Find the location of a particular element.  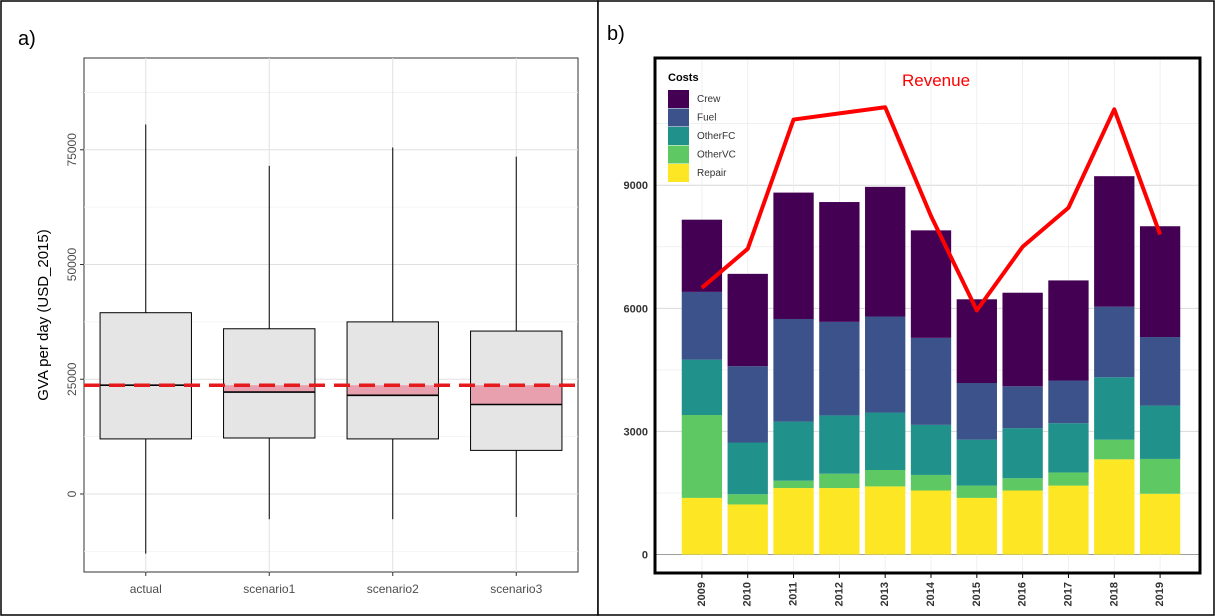

bar-y-tick-label: 3000 is located at coordinates (636, 432).